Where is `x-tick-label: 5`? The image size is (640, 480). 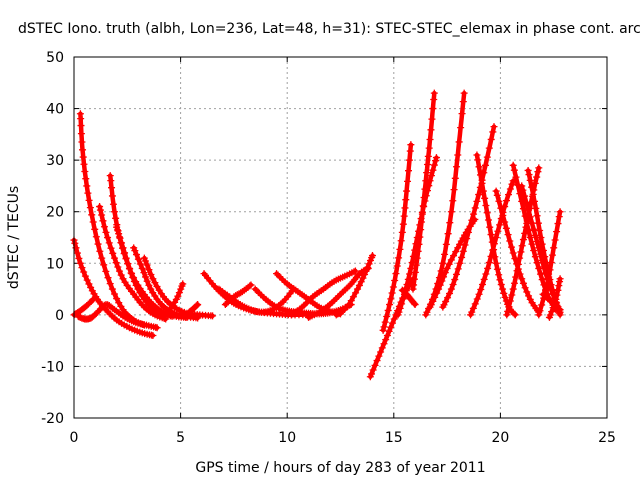 x-tick-label: 5 is located at coordinates (180, 438).